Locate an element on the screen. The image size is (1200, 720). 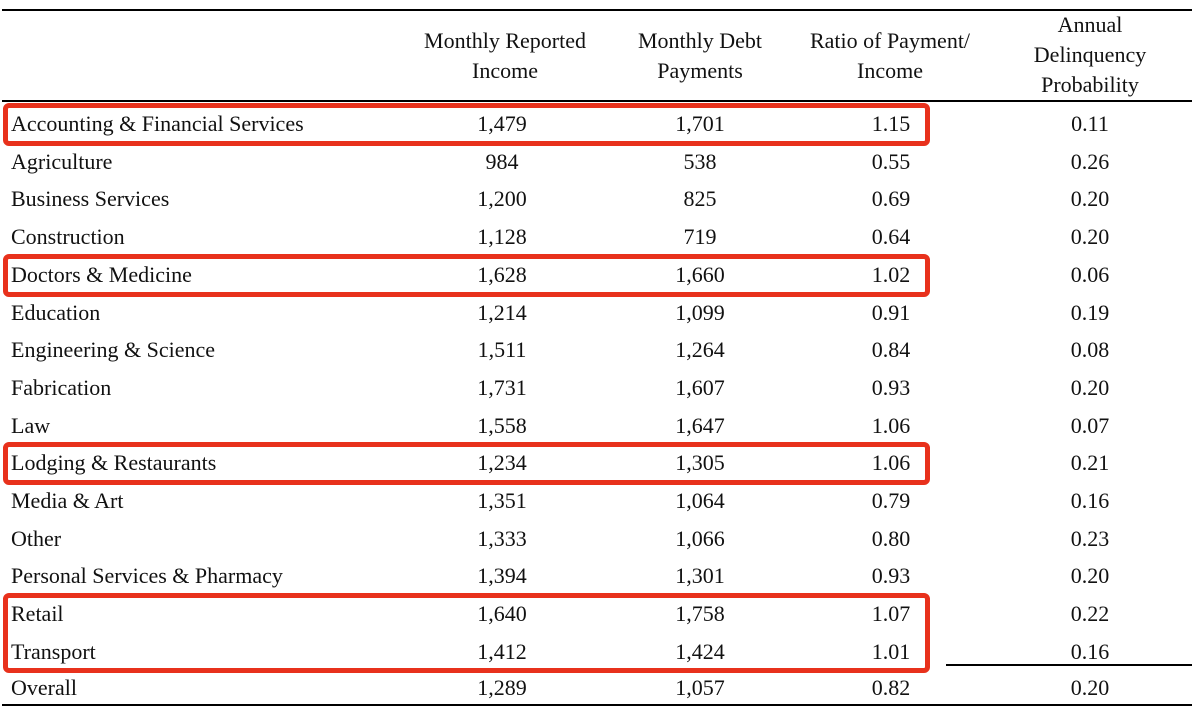
ratio-cell: 0.64 is located at coordinates (891, 237).